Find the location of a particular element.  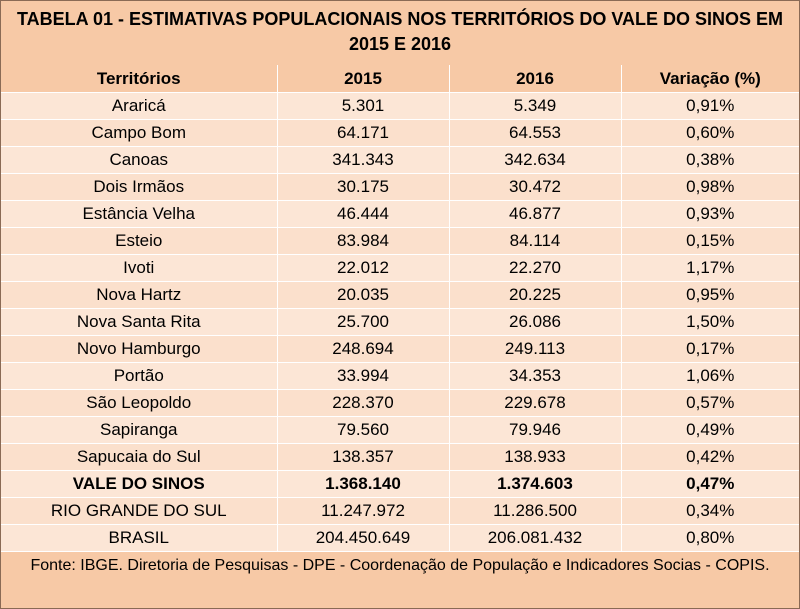

cell-variation: 0,42% is located at coordinates (710, 457).